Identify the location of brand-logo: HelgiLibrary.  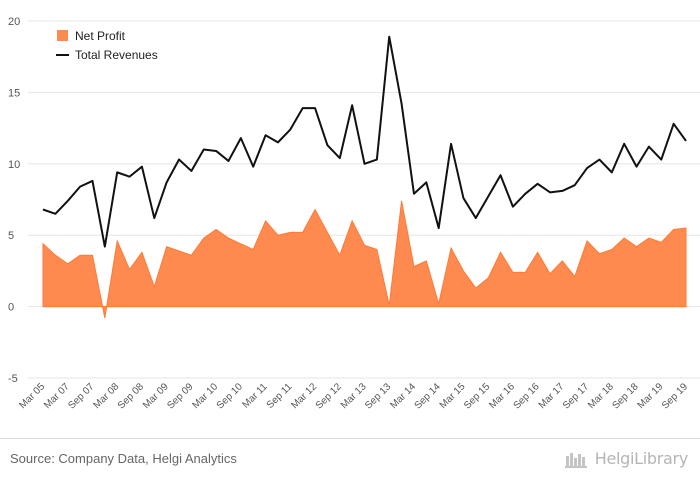
(626, 458).